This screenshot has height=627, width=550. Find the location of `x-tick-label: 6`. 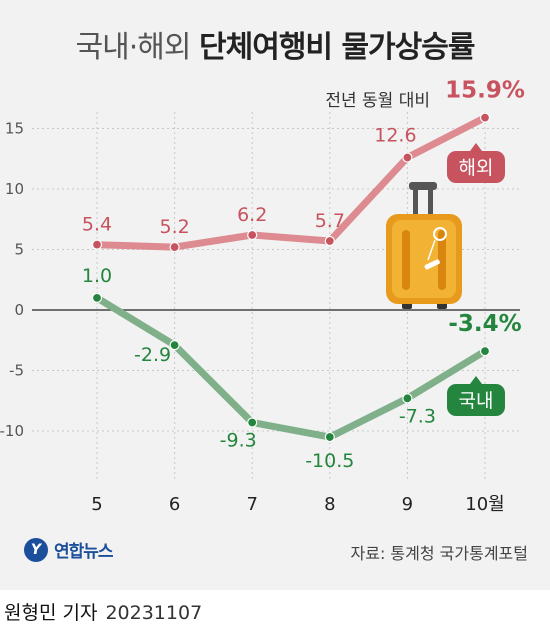

x-tick-label: 6 is located at coordinates (174, 504).